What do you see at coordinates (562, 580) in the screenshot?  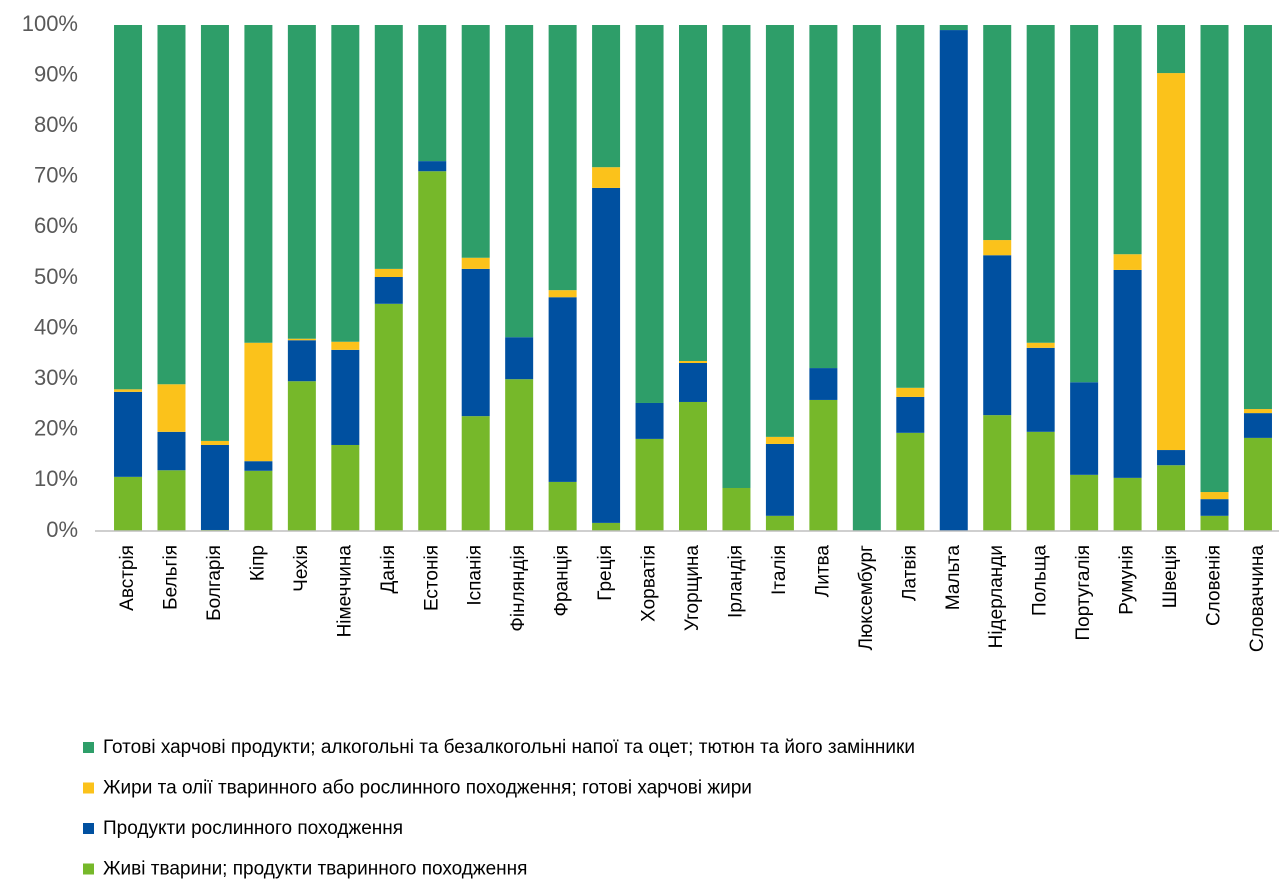 I see `x-tick-label: Франція` at bounding box center [562, 580].